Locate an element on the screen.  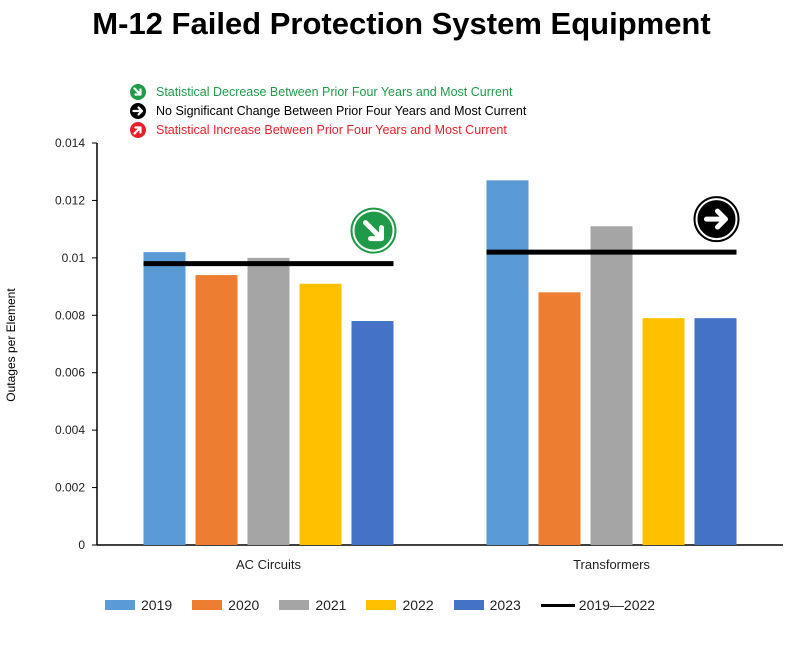
bar-2019-transformers is located at coordinates (507, 363).